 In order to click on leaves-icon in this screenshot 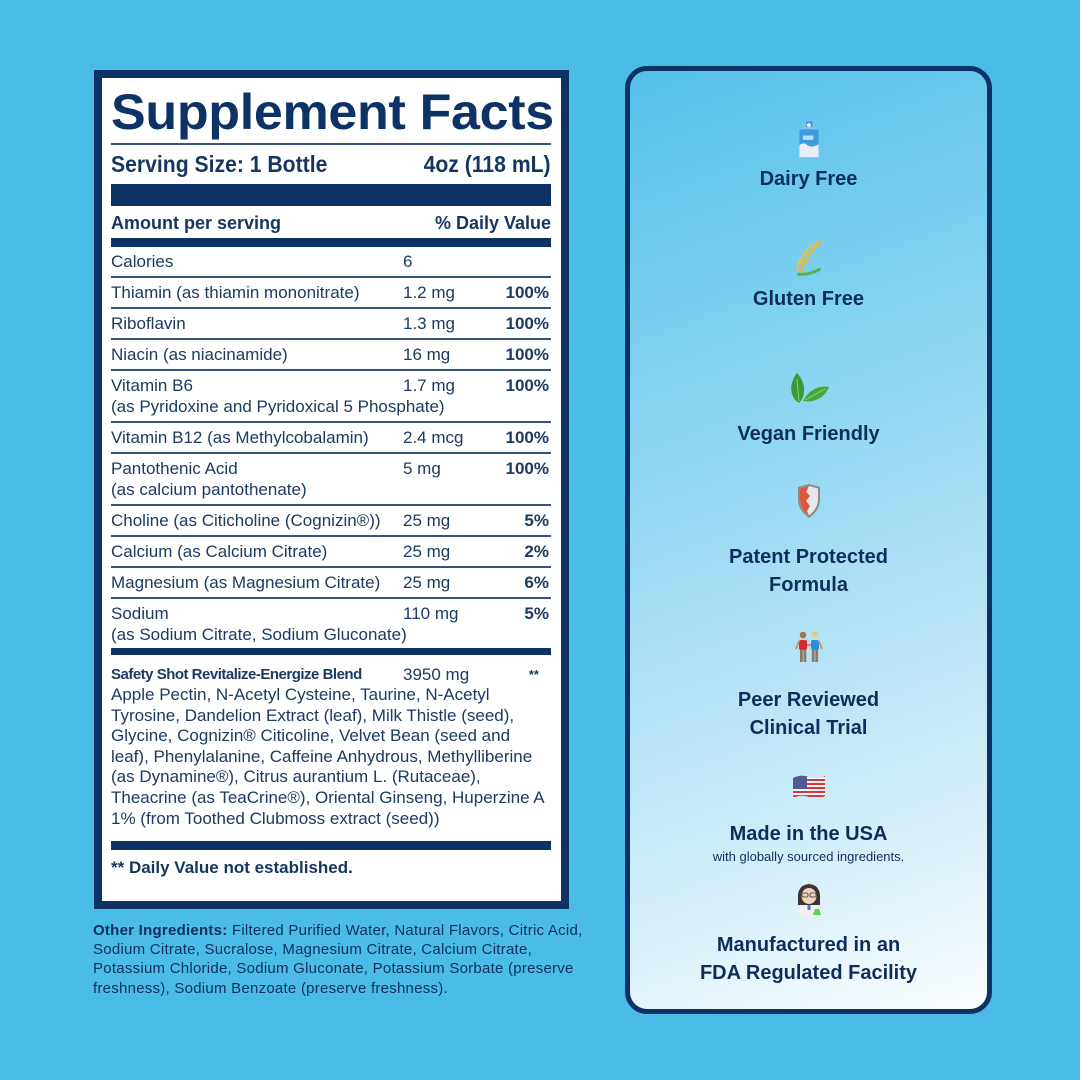, I will do `click(809, 388)`.